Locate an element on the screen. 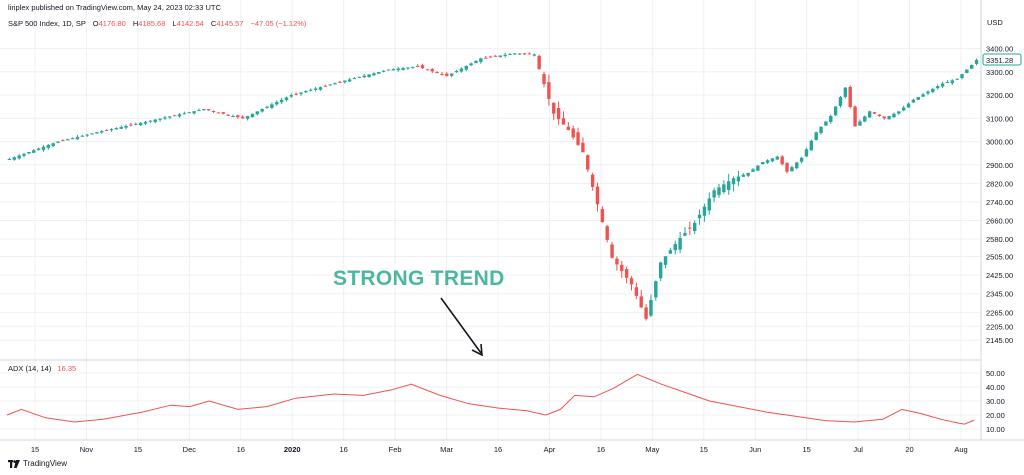 This screenshot has width=1024, height=475. ohlc-close-label: C is located at coordinates (213, 23).